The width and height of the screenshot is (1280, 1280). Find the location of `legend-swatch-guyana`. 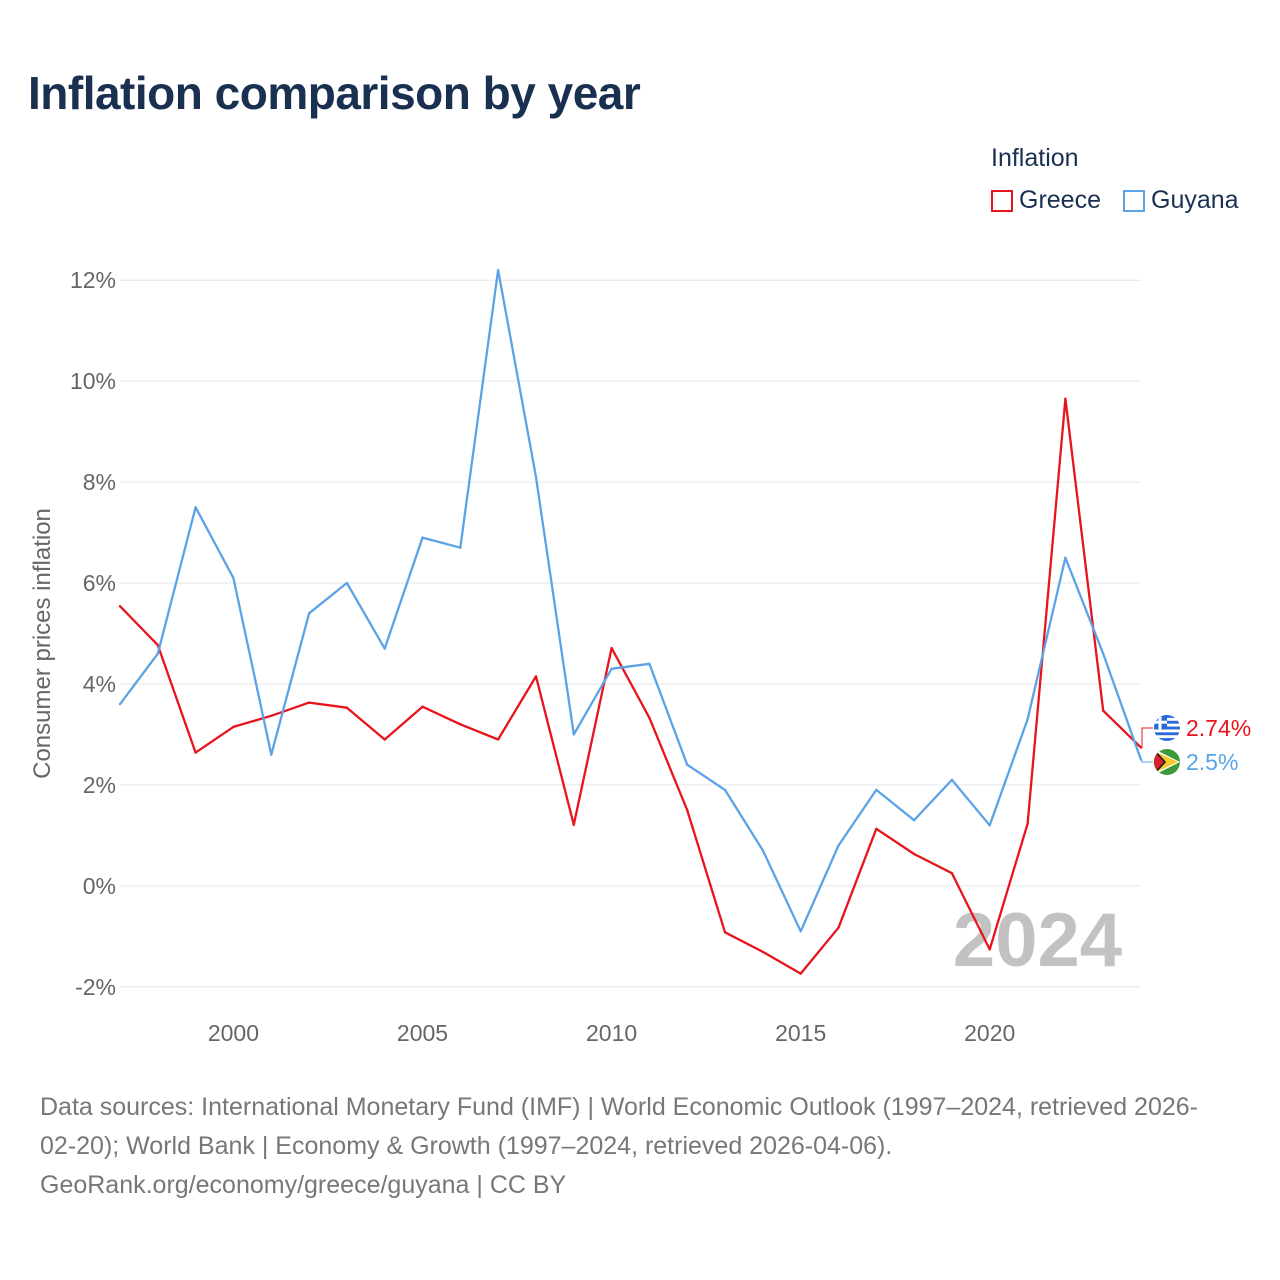

legend-swatch-guyana is located at coordinates (1134, 200).